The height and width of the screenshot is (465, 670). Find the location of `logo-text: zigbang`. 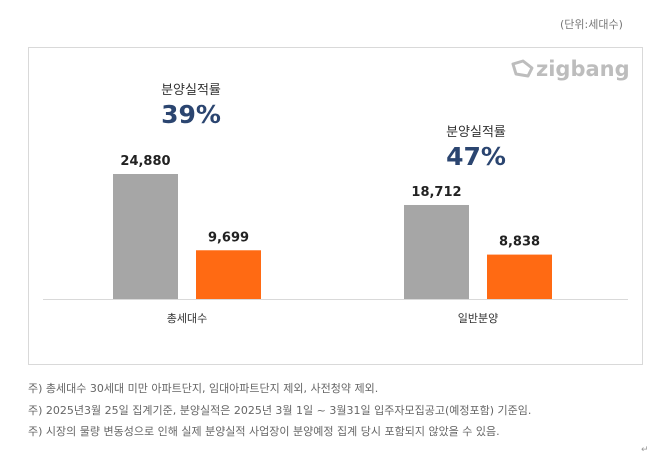

logo-text: zigbang is located at coordinates (583, 69).